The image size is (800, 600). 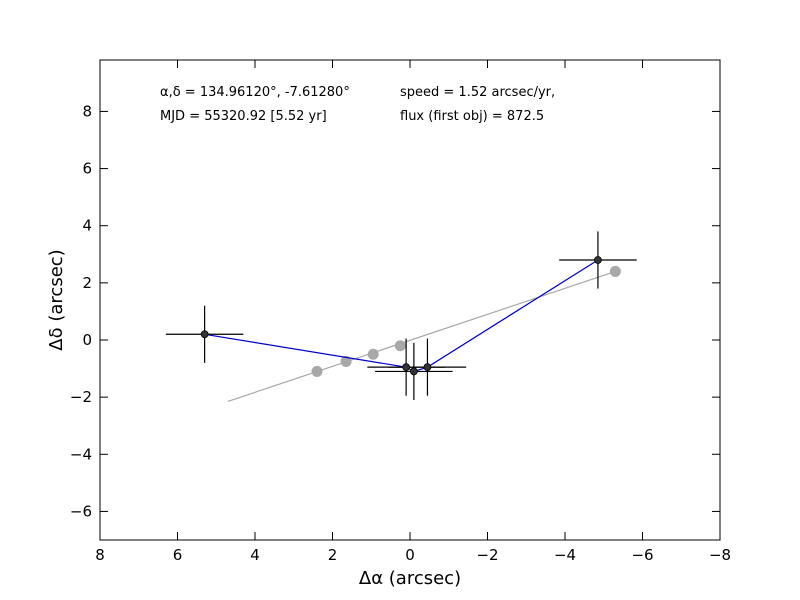 What do you see at coordinates (720, 555) in the screenshot?
I see `x-tick-label: −8` at bounding box center [720, 555].